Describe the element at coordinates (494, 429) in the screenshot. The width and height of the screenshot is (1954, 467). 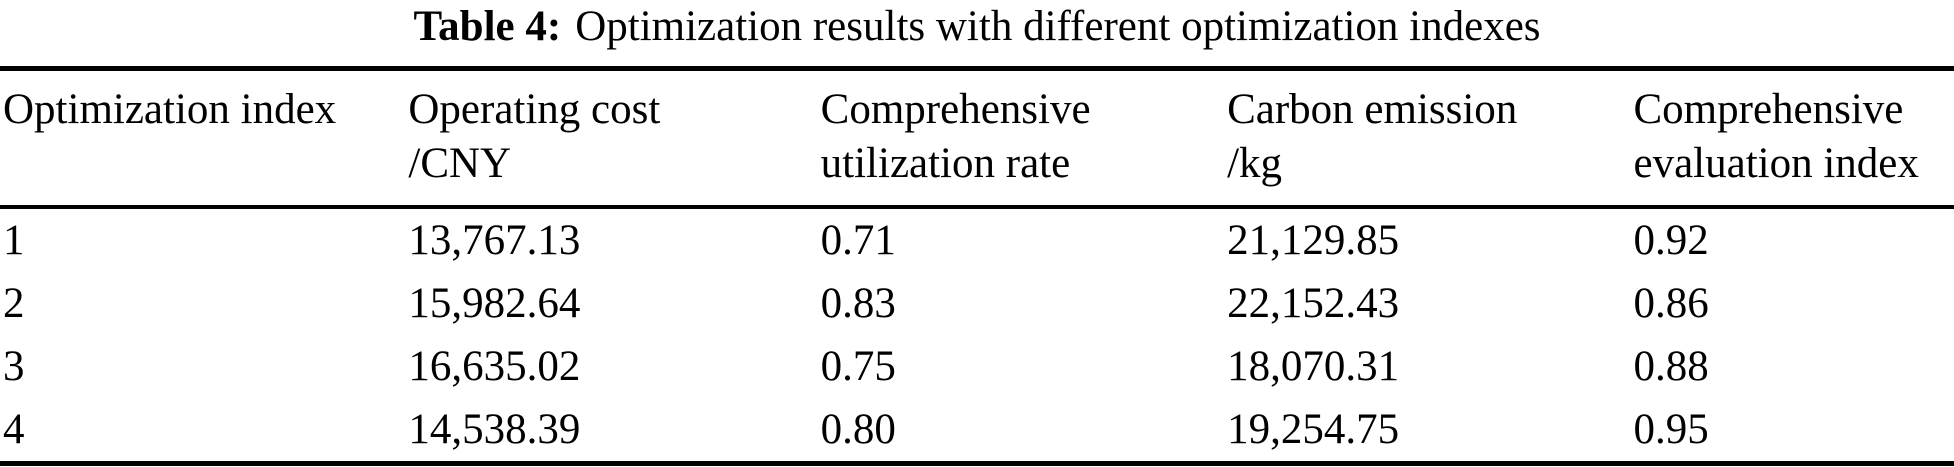
I see `cell-operating-cost: 14,538.39` at that location.